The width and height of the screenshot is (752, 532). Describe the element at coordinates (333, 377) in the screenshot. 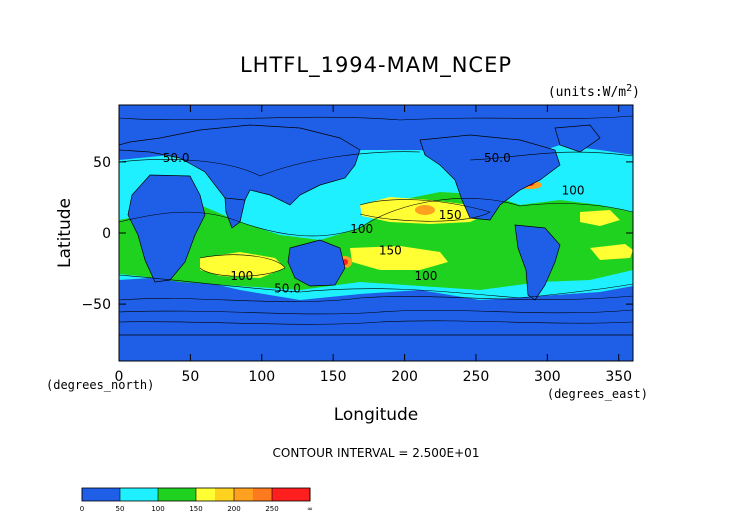

I see `x-tick-label: 150` at that location.